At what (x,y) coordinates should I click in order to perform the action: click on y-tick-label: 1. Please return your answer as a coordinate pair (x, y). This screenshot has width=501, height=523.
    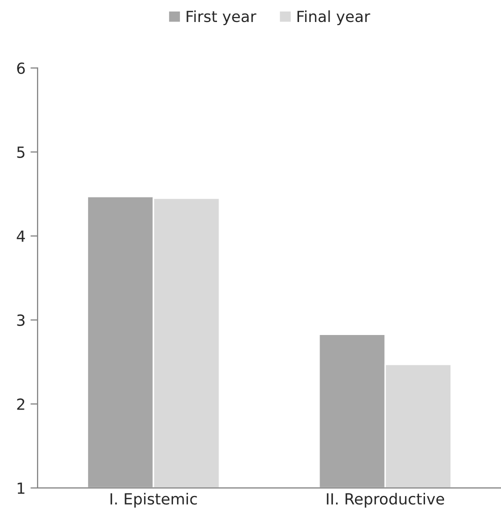
    Looking at the image, I should click on (21, 488).